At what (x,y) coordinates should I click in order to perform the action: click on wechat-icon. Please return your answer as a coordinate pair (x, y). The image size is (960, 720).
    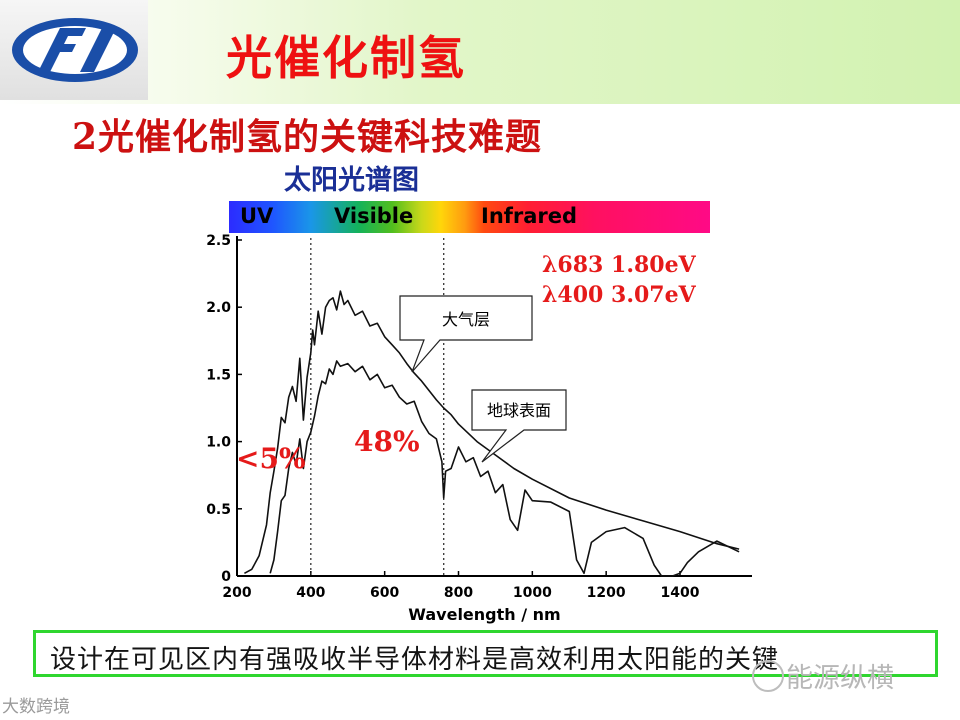
    Looking at the image, I should click on (768, 676).